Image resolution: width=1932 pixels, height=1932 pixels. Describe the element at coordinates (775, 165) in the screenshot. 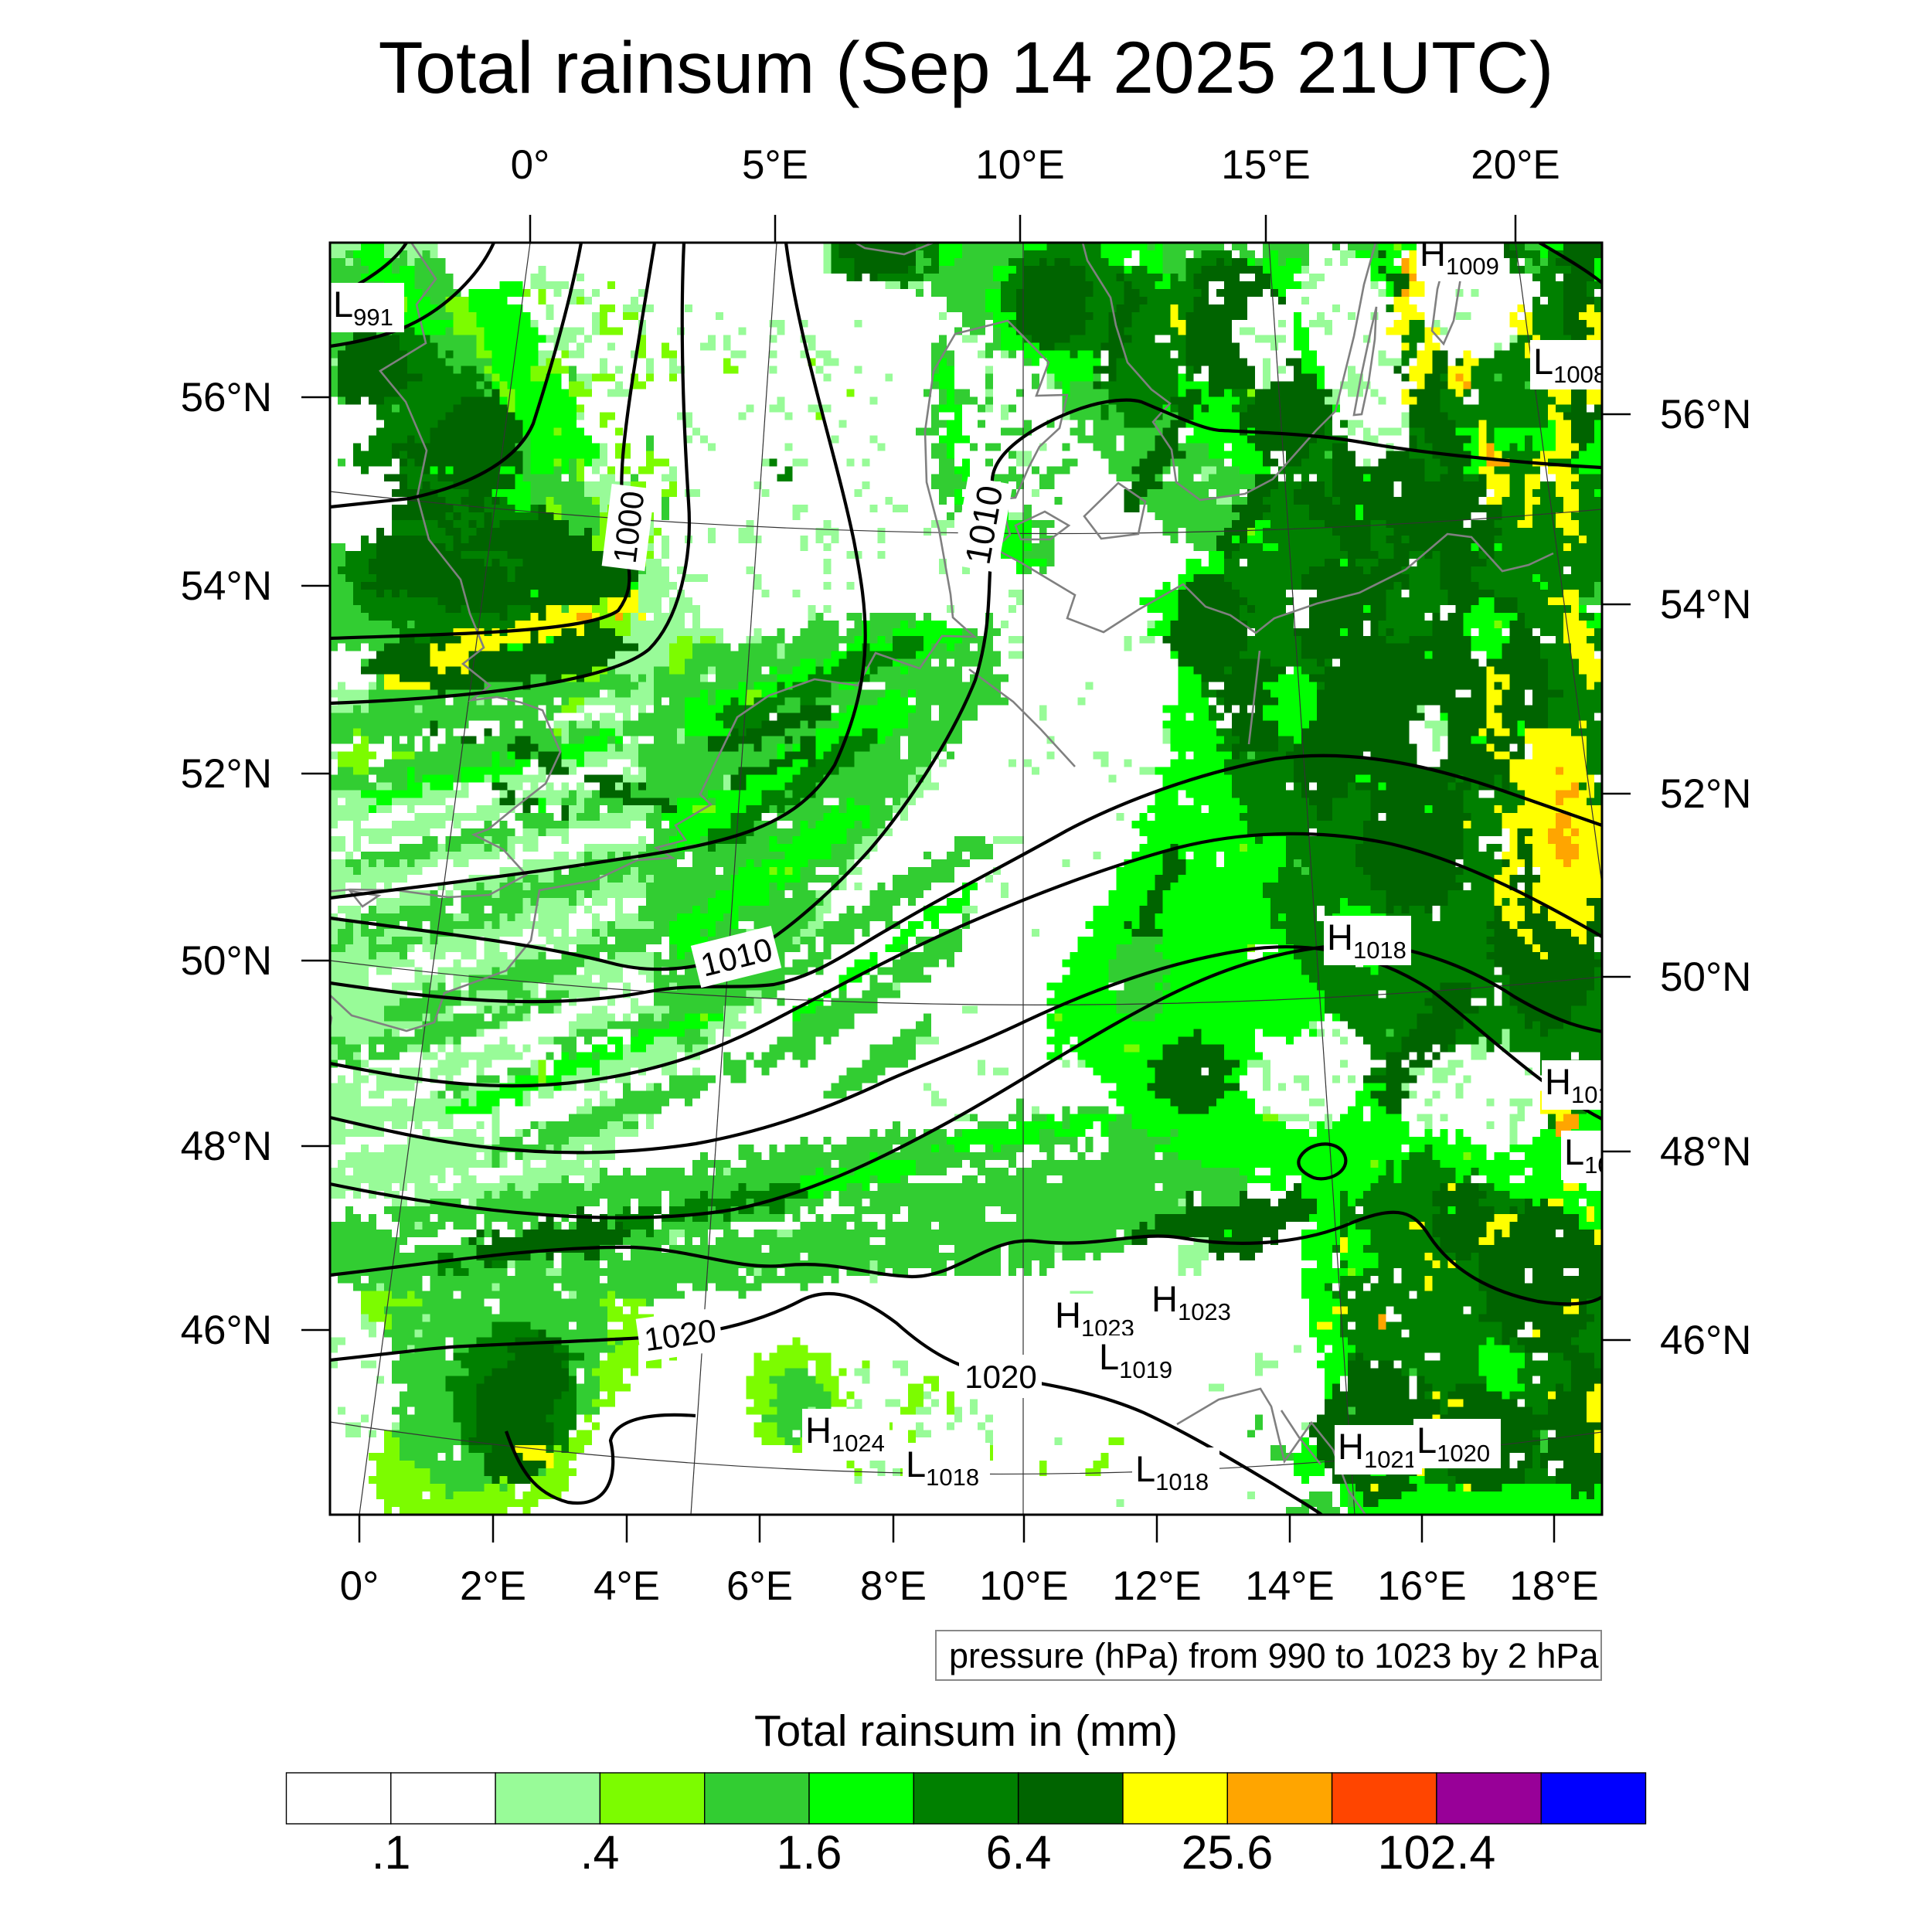

I see `svg-text: 5°E` at that location.